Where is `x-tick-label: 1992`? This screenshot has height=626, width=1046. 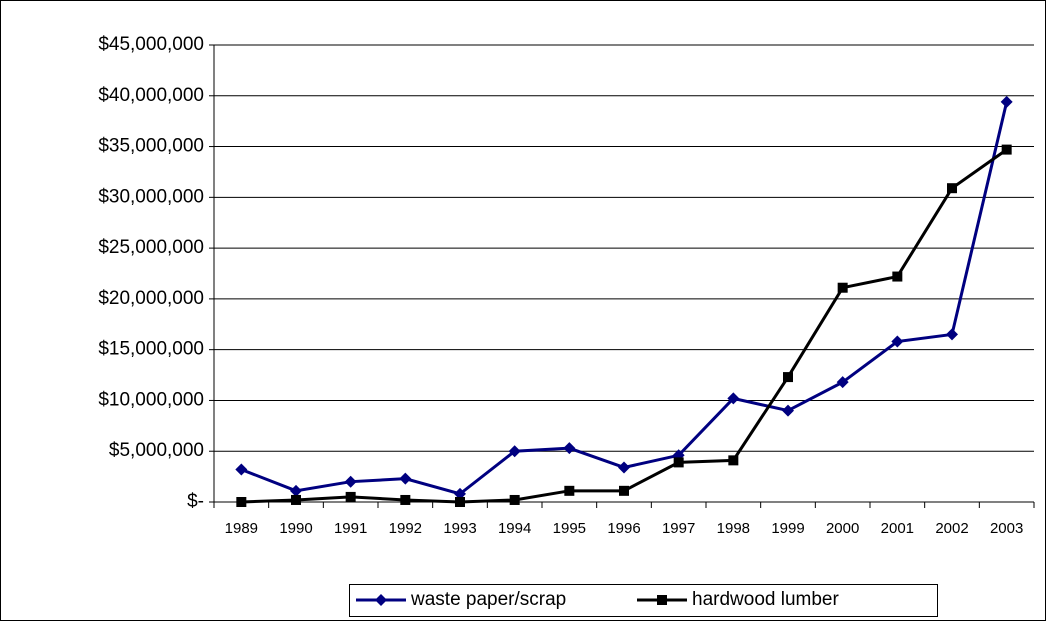
x-tick-label: 1992 is located at coordinates (405, 528).